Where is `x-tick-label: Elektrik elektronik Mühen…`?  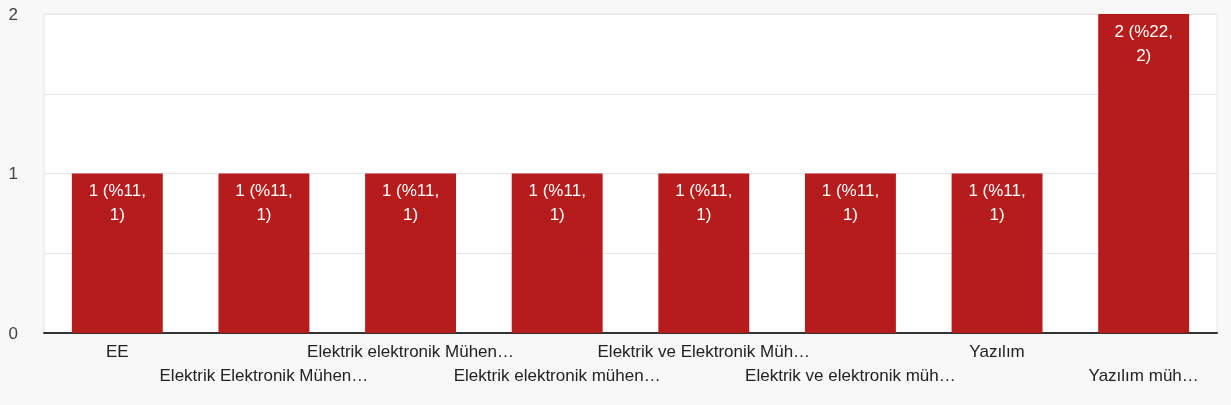
x-tick-label: Elektrik elektronik Mühen… is located at coordinates (411, 351).